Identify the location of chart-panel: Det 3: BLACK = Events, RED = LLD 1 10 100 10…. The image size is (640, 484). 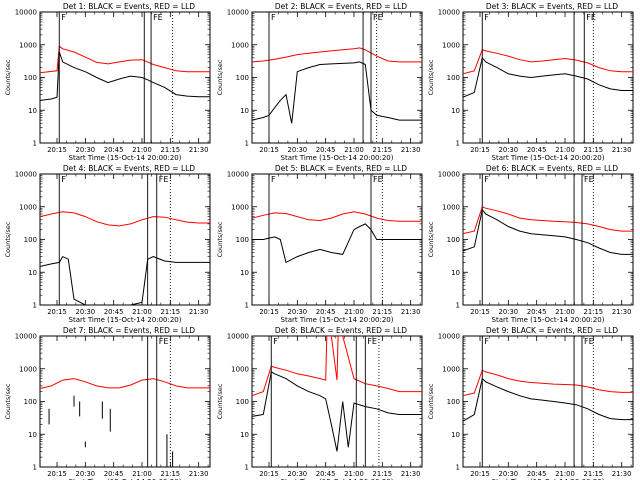
(530, 82).